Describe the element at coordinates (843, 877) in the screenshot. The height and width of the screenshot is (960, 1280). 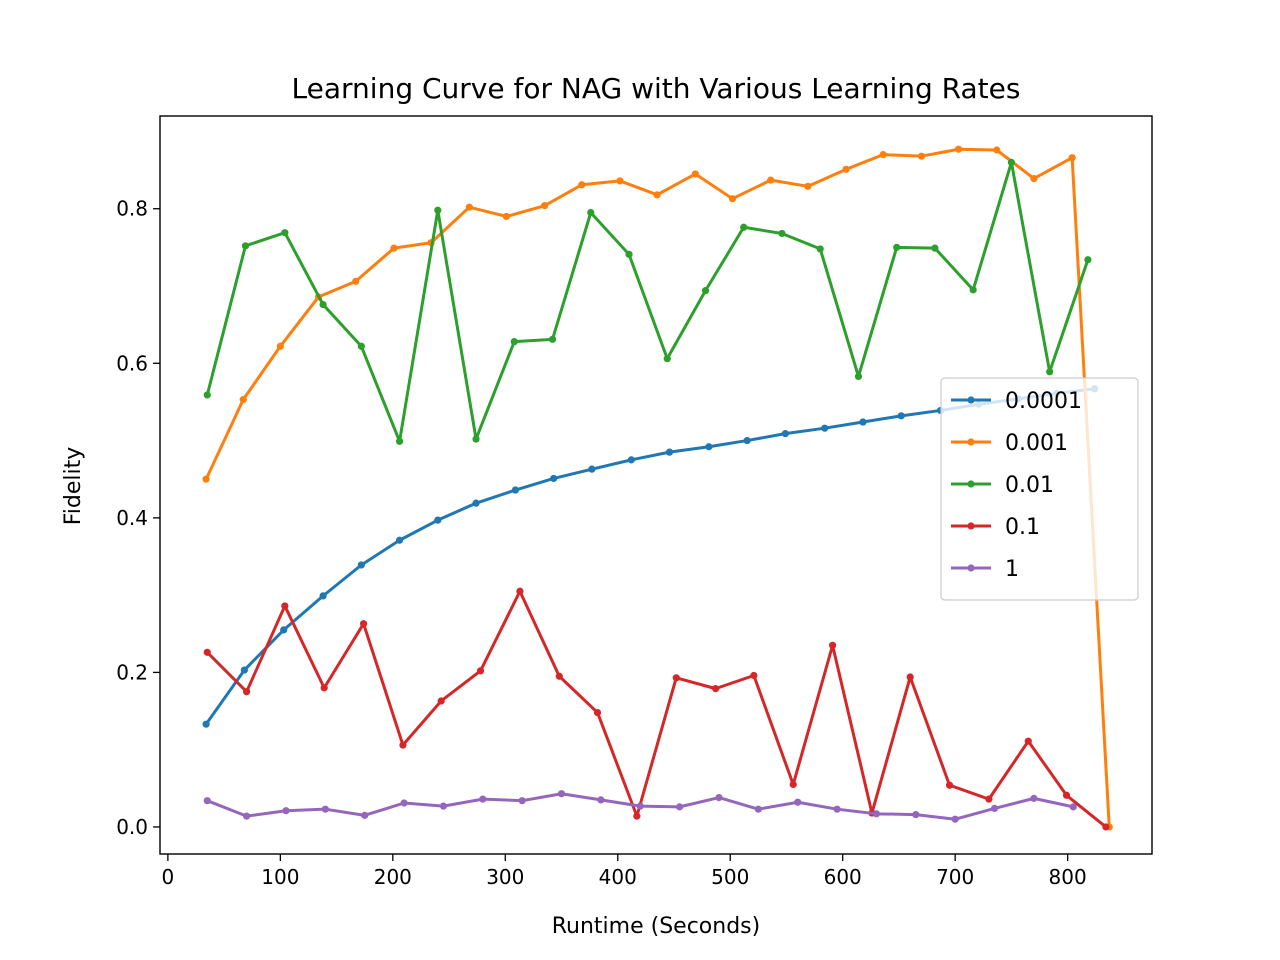
I see `x-tick-label: 600` at that location.